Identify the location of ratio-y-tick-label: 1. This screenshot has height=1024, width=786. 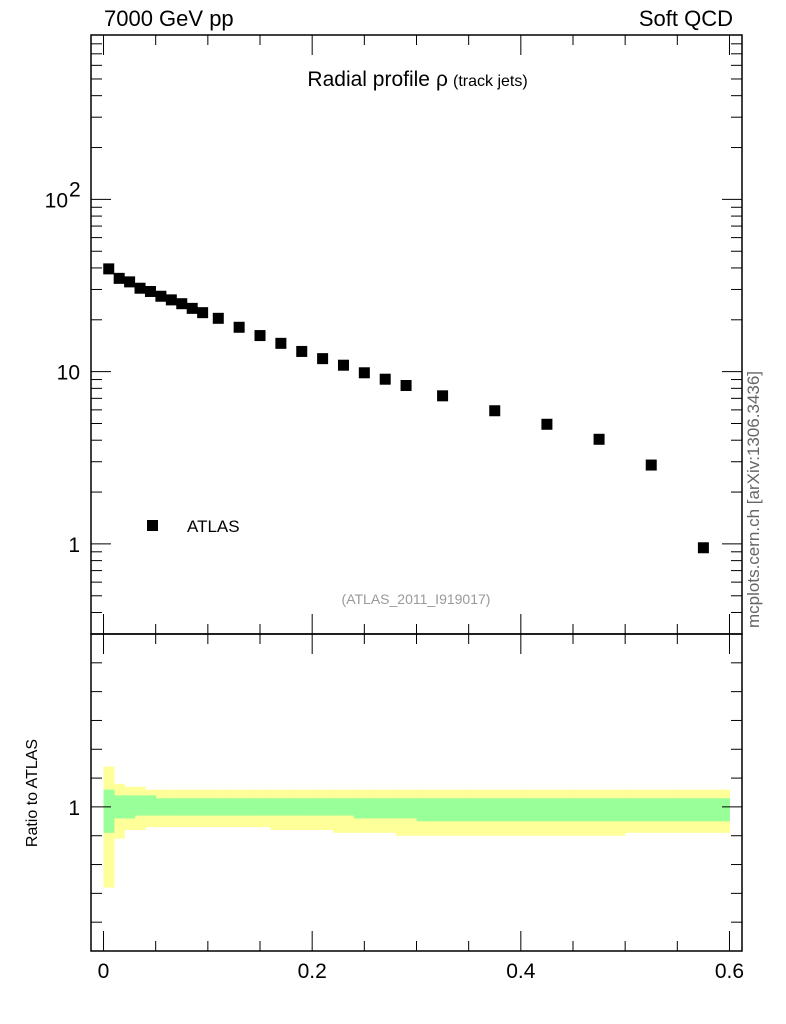
(74, 808).